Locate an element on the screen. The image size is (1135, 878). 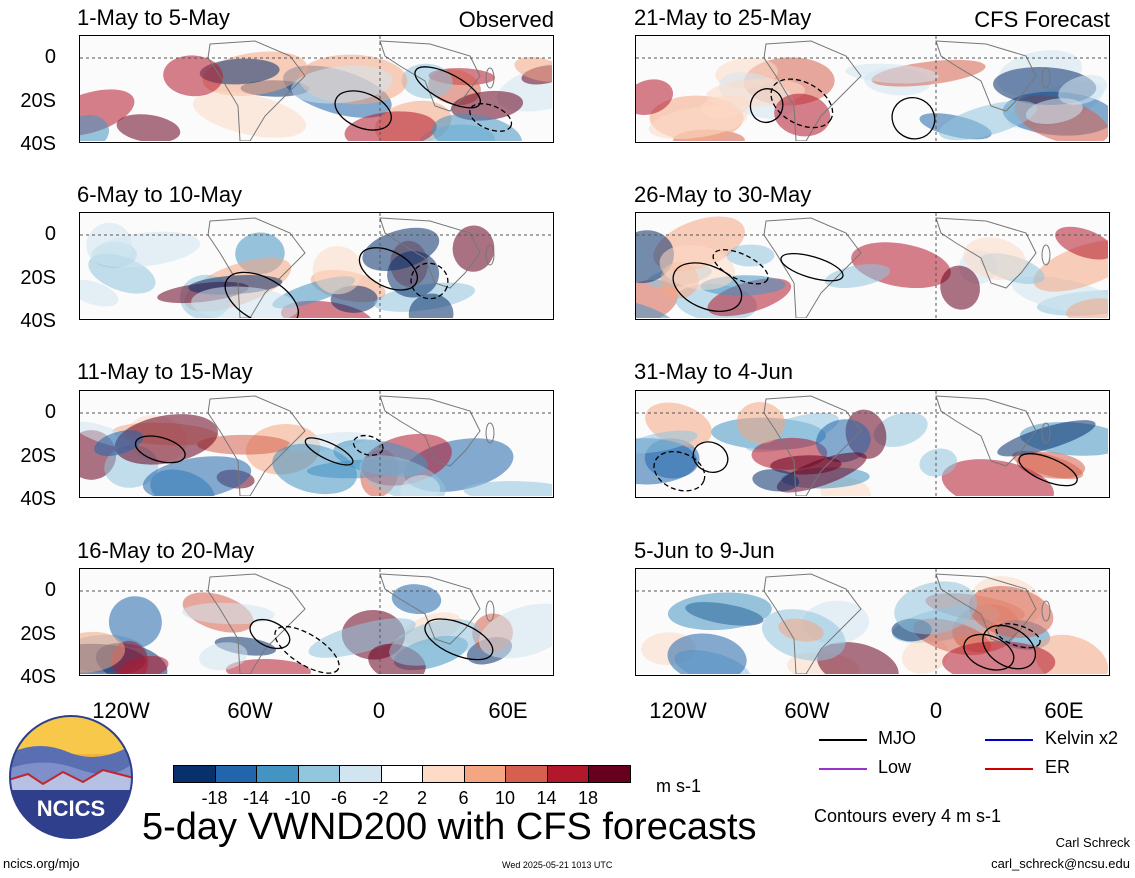
contours-note: Contours every 4 m s-1 is located at coordinates (908, 816).